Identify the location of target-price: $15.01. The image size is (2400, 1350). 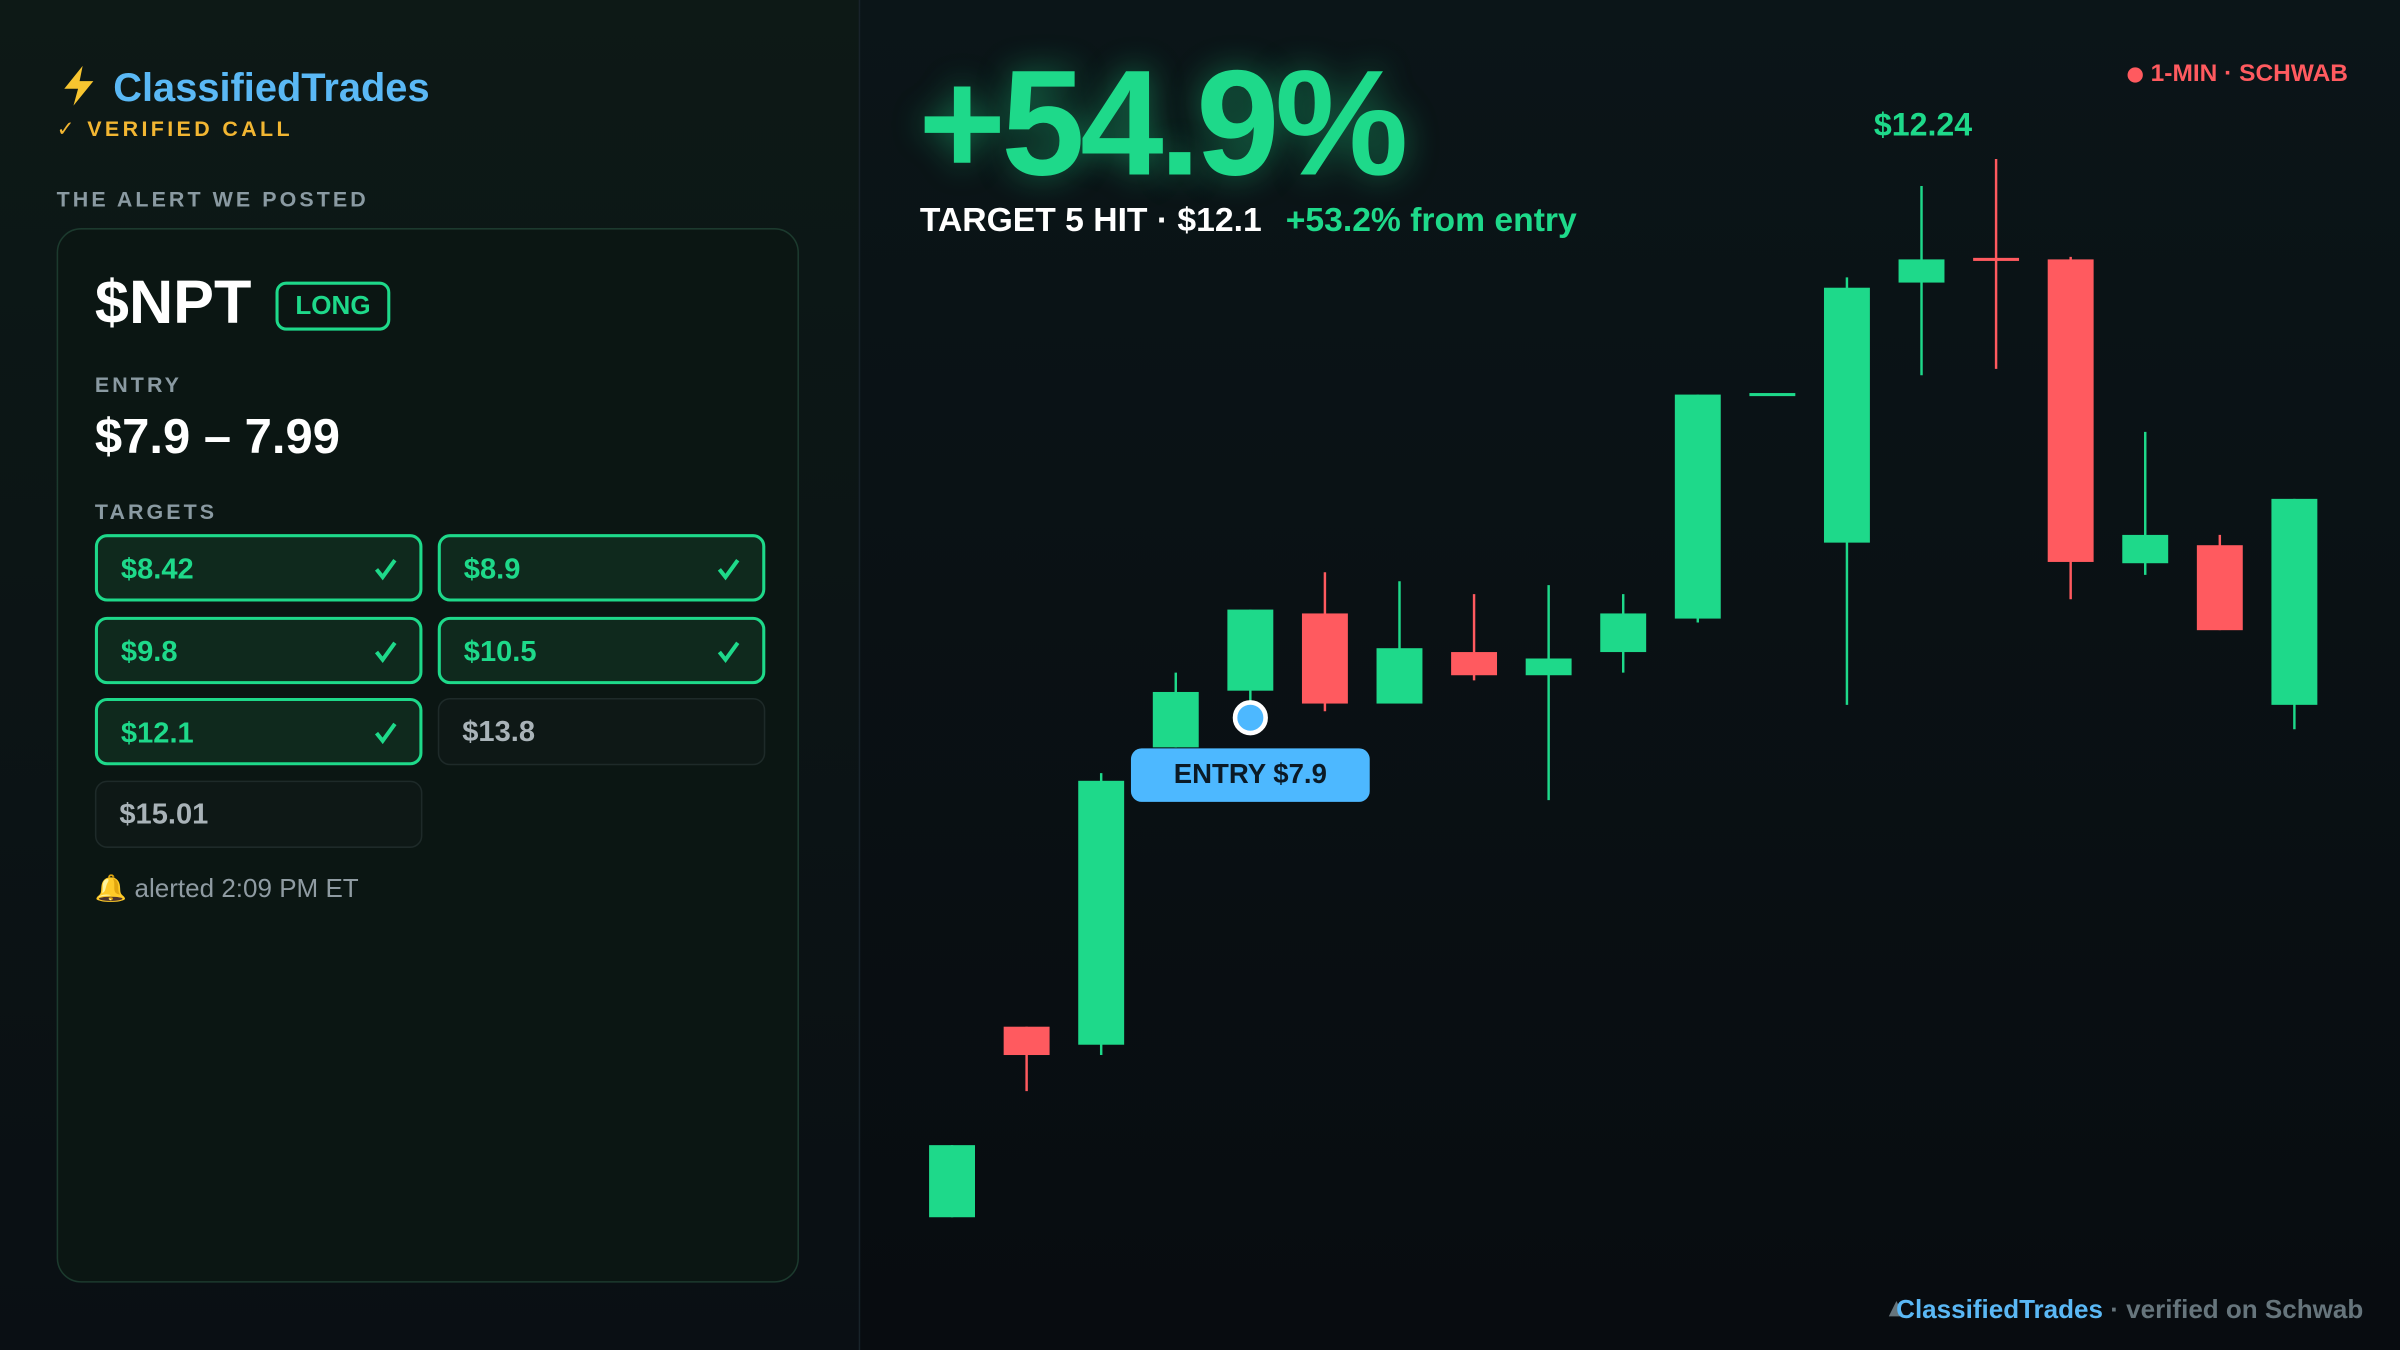
(164, 814).